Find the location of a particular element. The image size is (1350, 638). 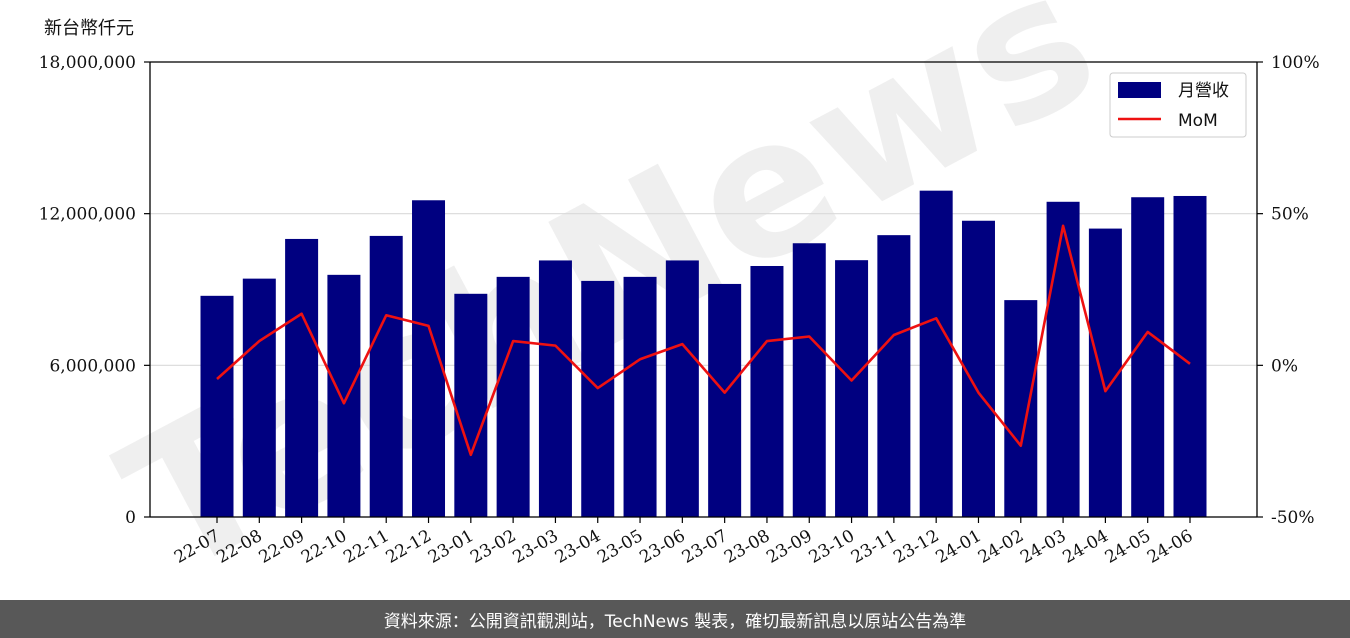

right-tick-label: 50% is located at coordinates (1290, 215).